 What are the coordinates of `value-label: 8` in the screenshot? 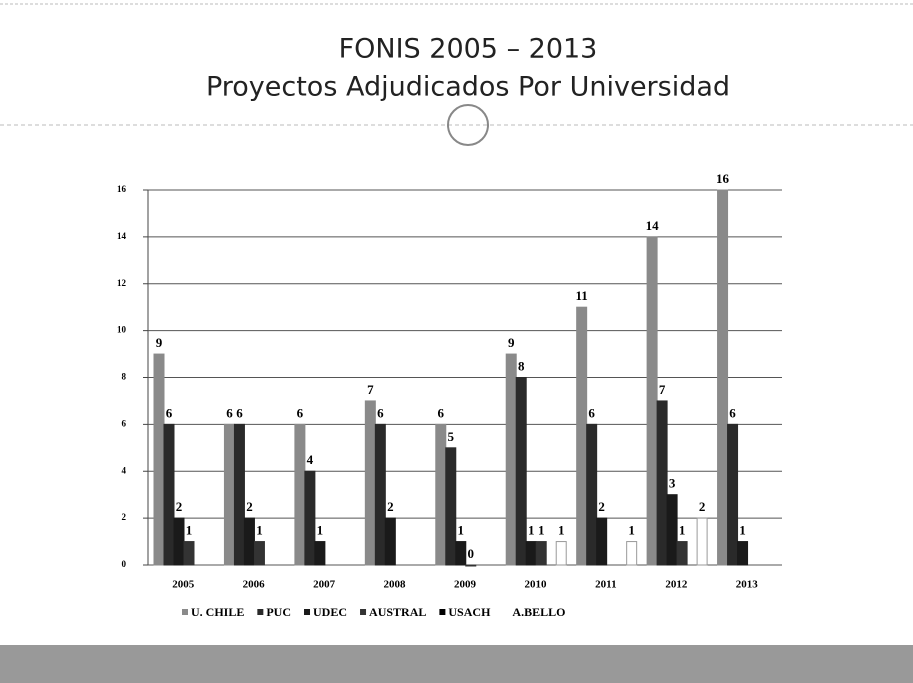 It's located at (521, 365).